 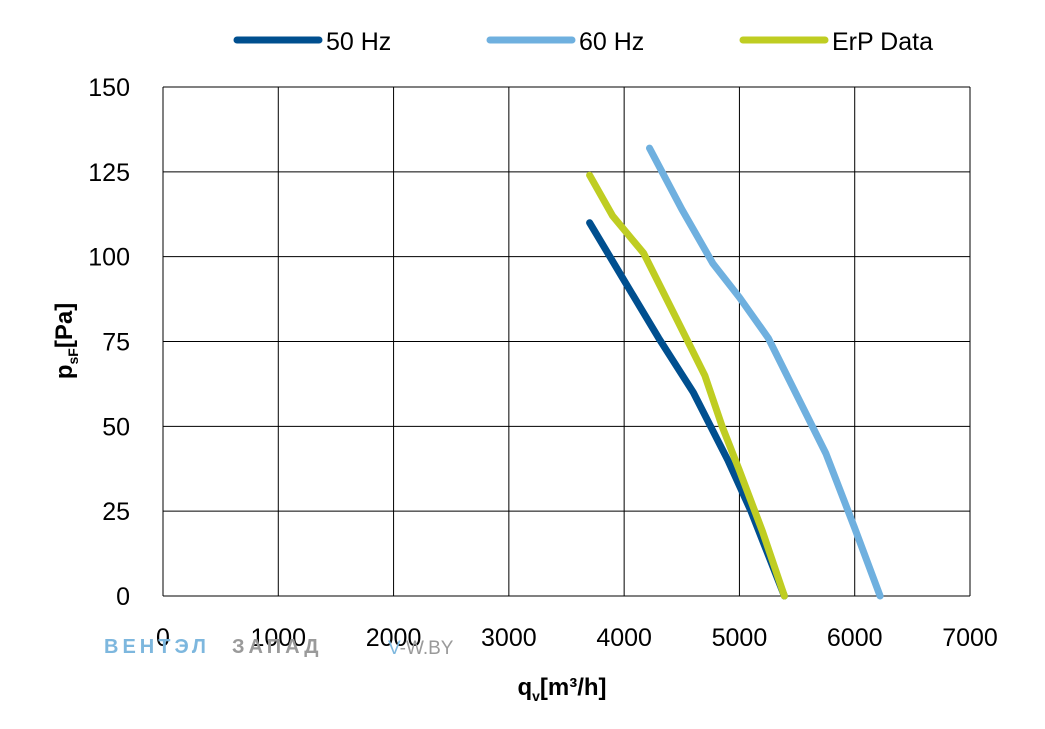 What do you see at coordinates (358, 42) in the screenshot?
I see `legend-label-0: 50 Hz` at bounding box center [358, 42].